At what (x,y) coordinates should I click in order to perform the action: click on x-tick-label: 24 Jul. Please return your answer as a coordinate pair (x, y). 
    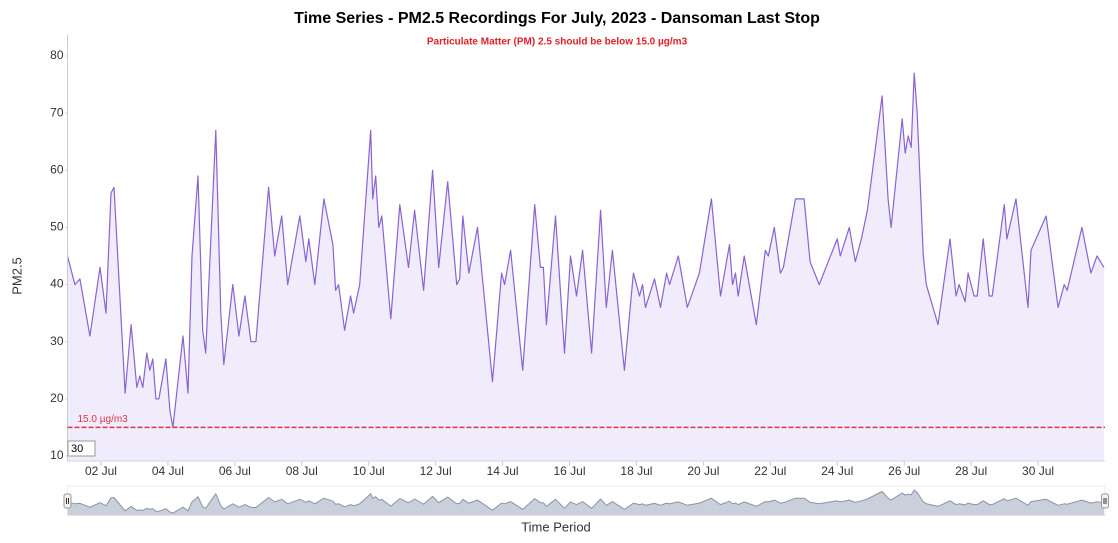
    Looking at the image, I should click on (837, 471).